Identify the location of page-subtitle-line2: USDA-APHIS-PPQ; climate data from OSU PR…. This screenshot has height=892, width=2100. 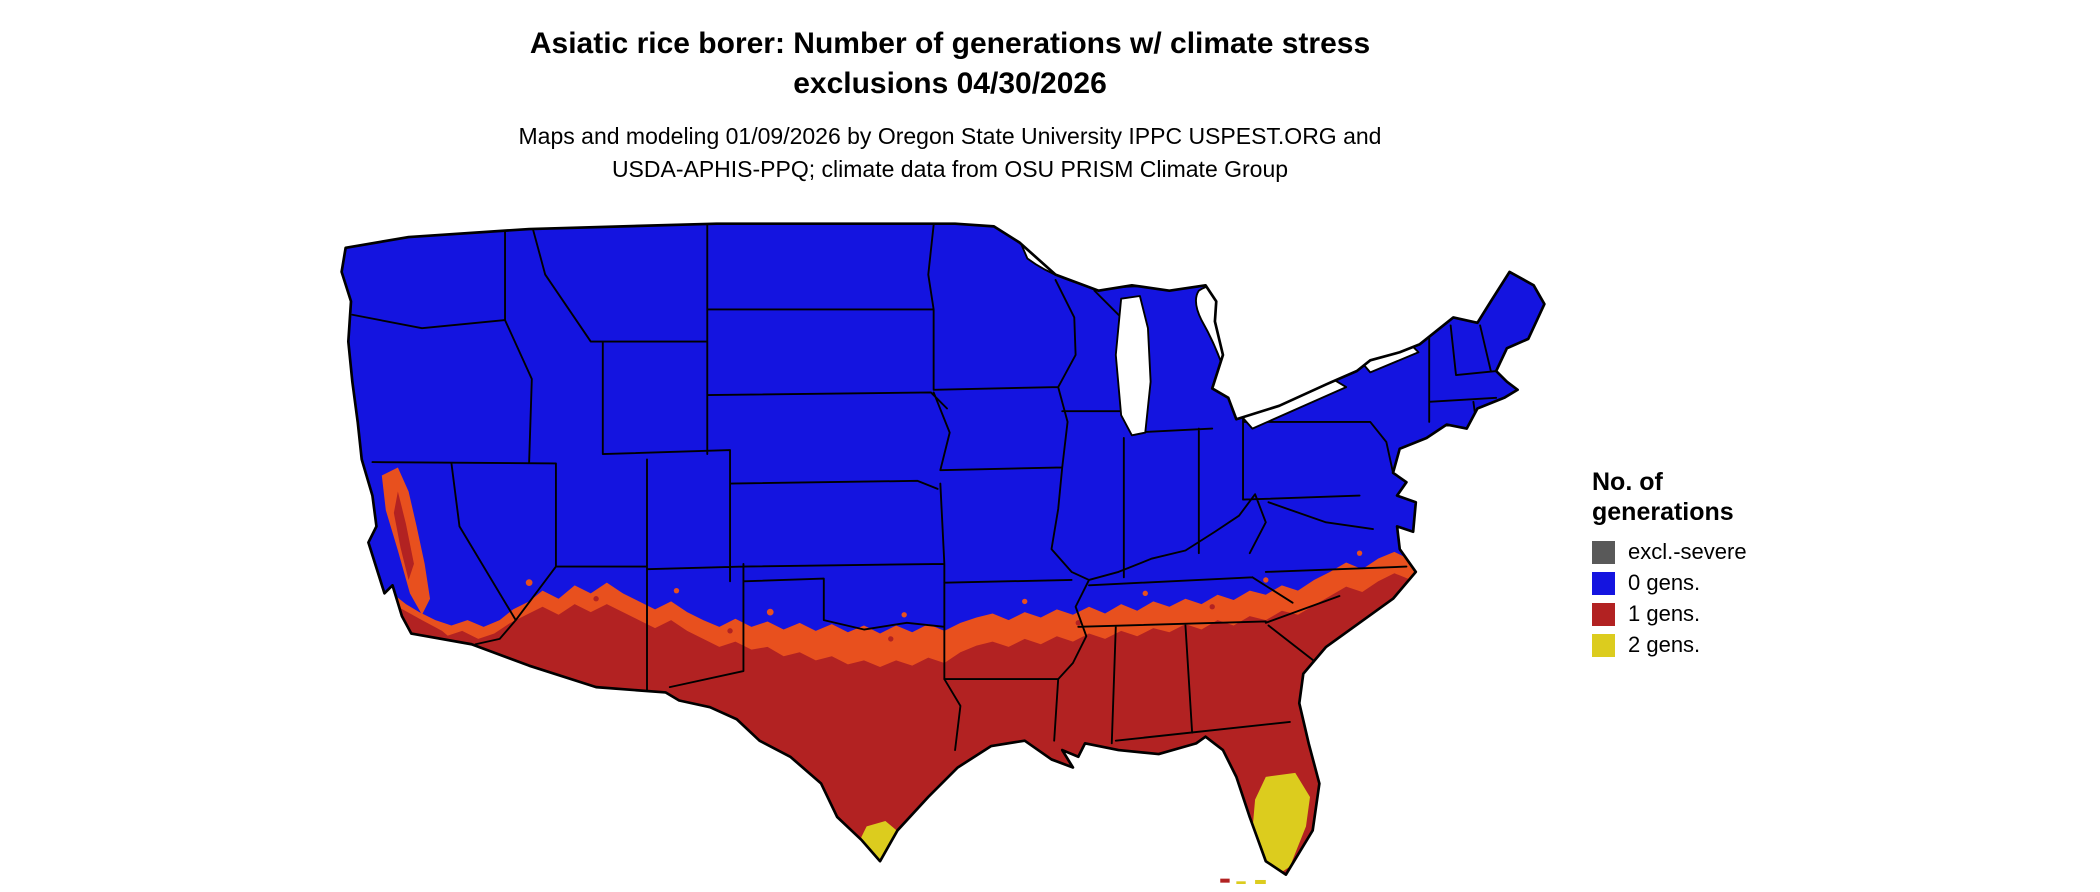
(950, 169).